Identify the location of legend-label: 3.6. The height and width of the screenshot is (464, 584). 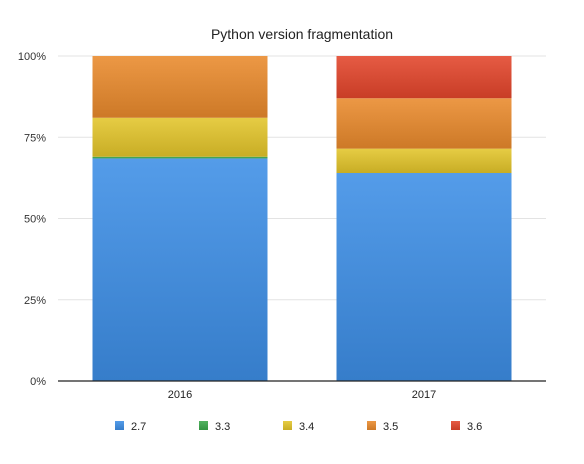
(474, 427).